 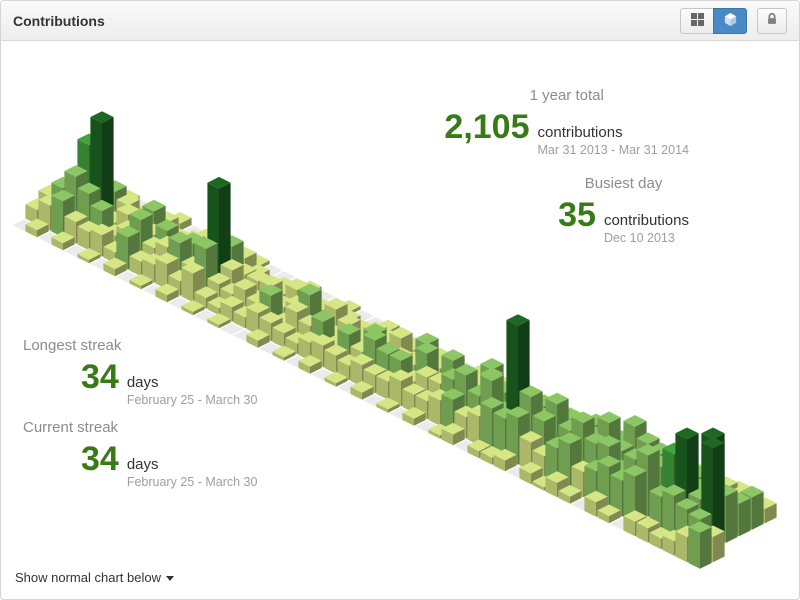 I want to click on stat-busiest-day-date: Dec 10 2013, so click(x=639, y=238).